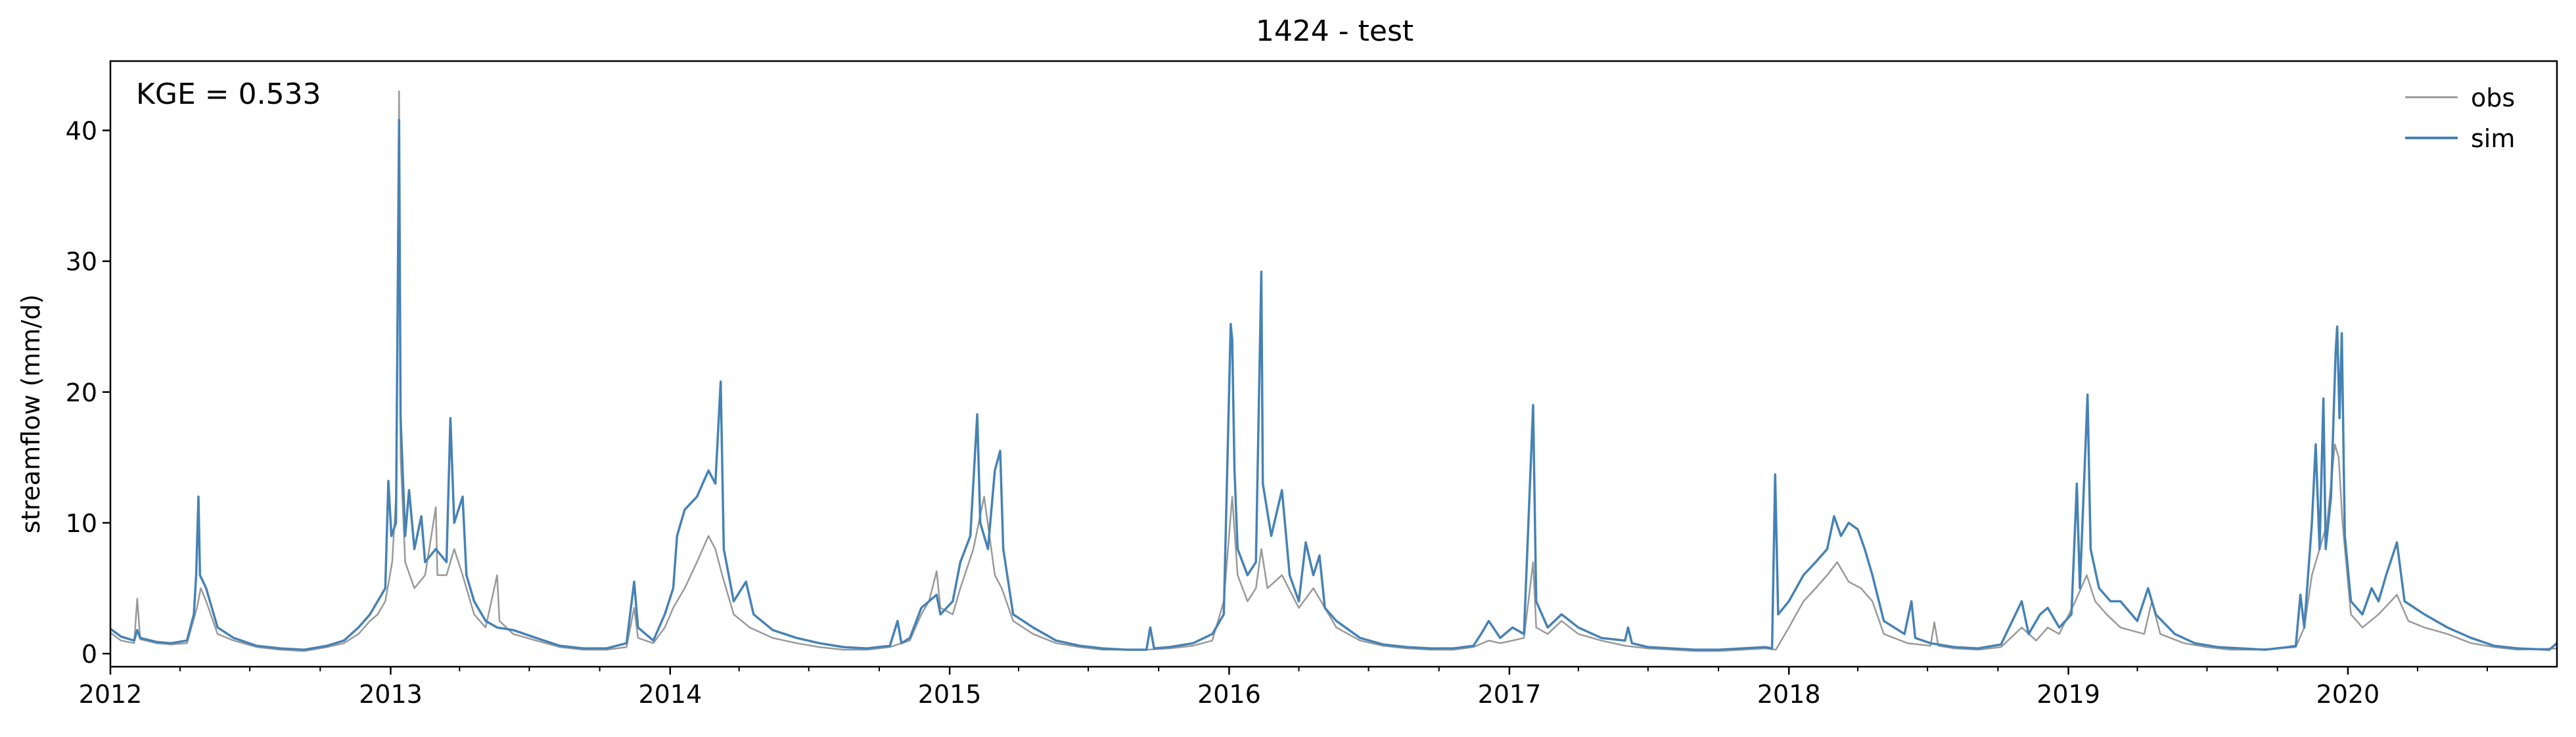 This screenshot has height=737, width=2576. What do you see at coordinates (111, 694) in the screenshot?
I see `x-tick-label: 2012` at bounding box center [111, 694].